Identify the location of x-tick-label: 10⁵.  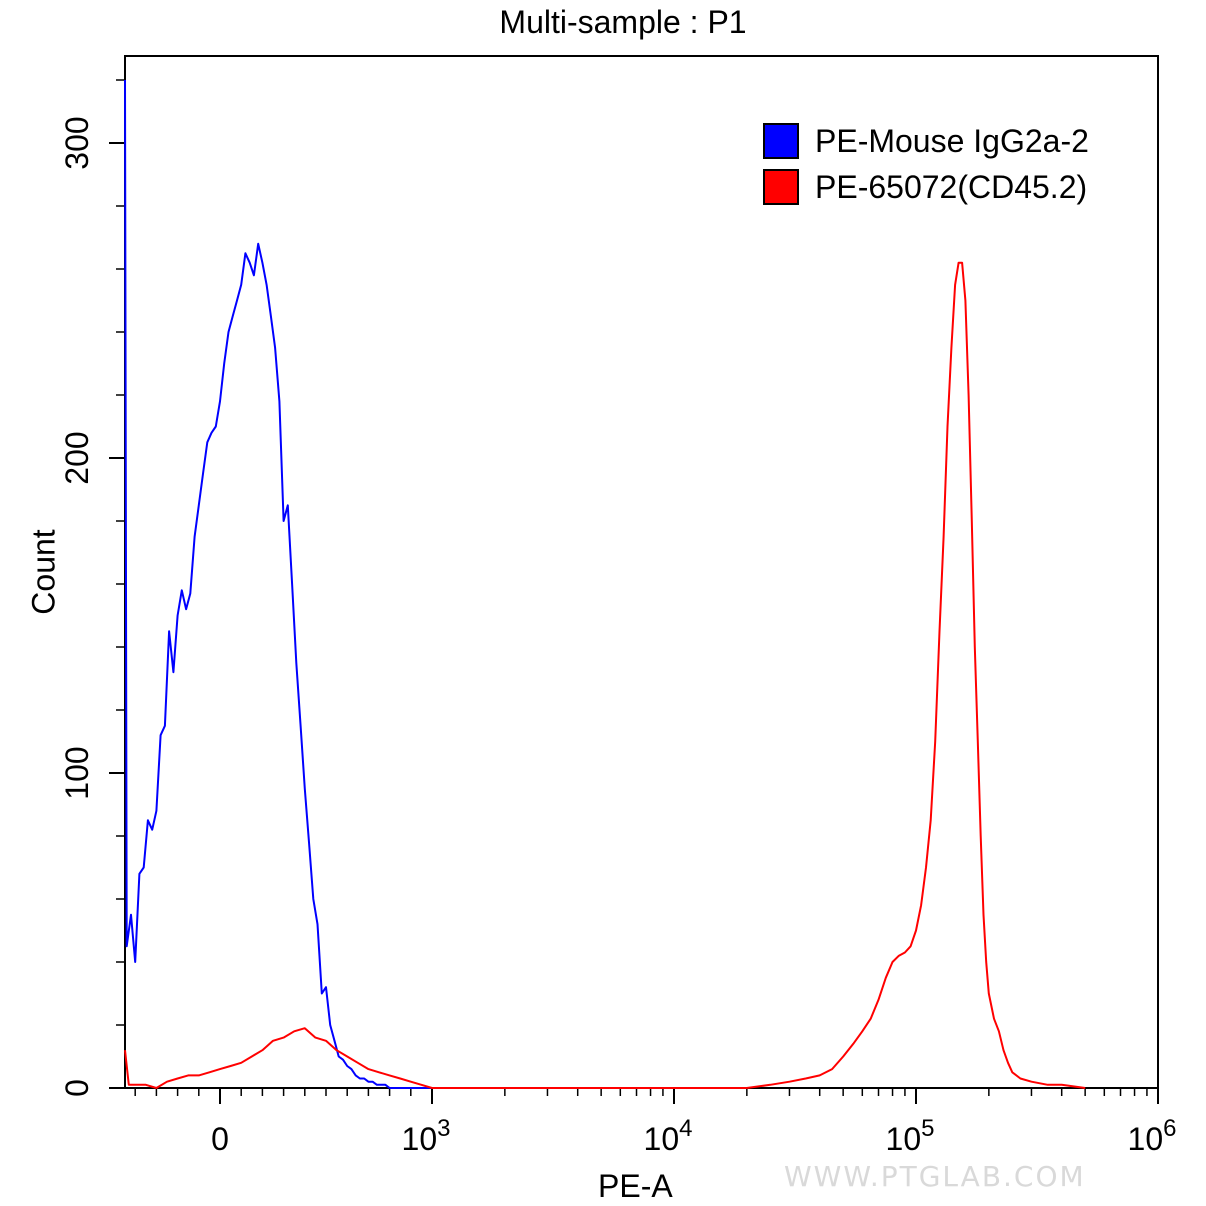
(910, 1136).